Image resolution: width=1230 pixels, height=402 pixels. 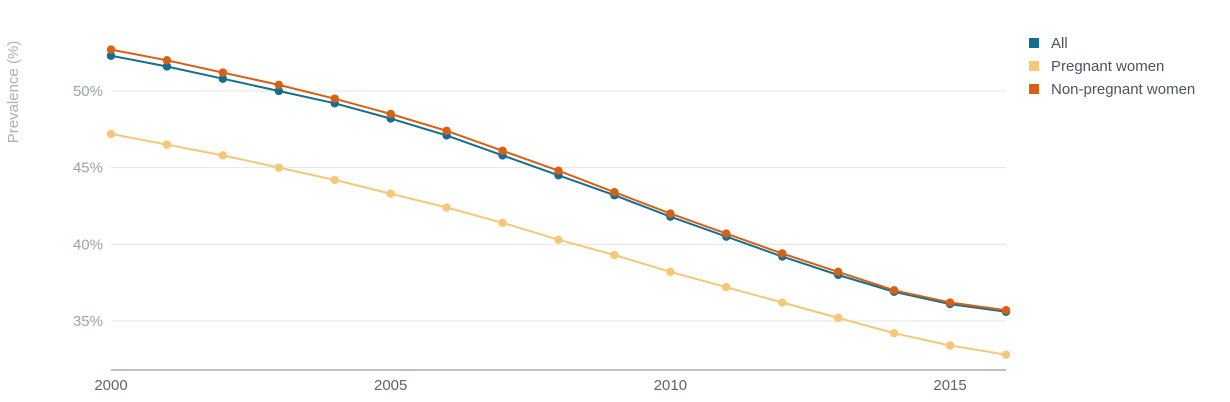 I want to click on y-tick-label: 40%, so click(x=88, y=244).